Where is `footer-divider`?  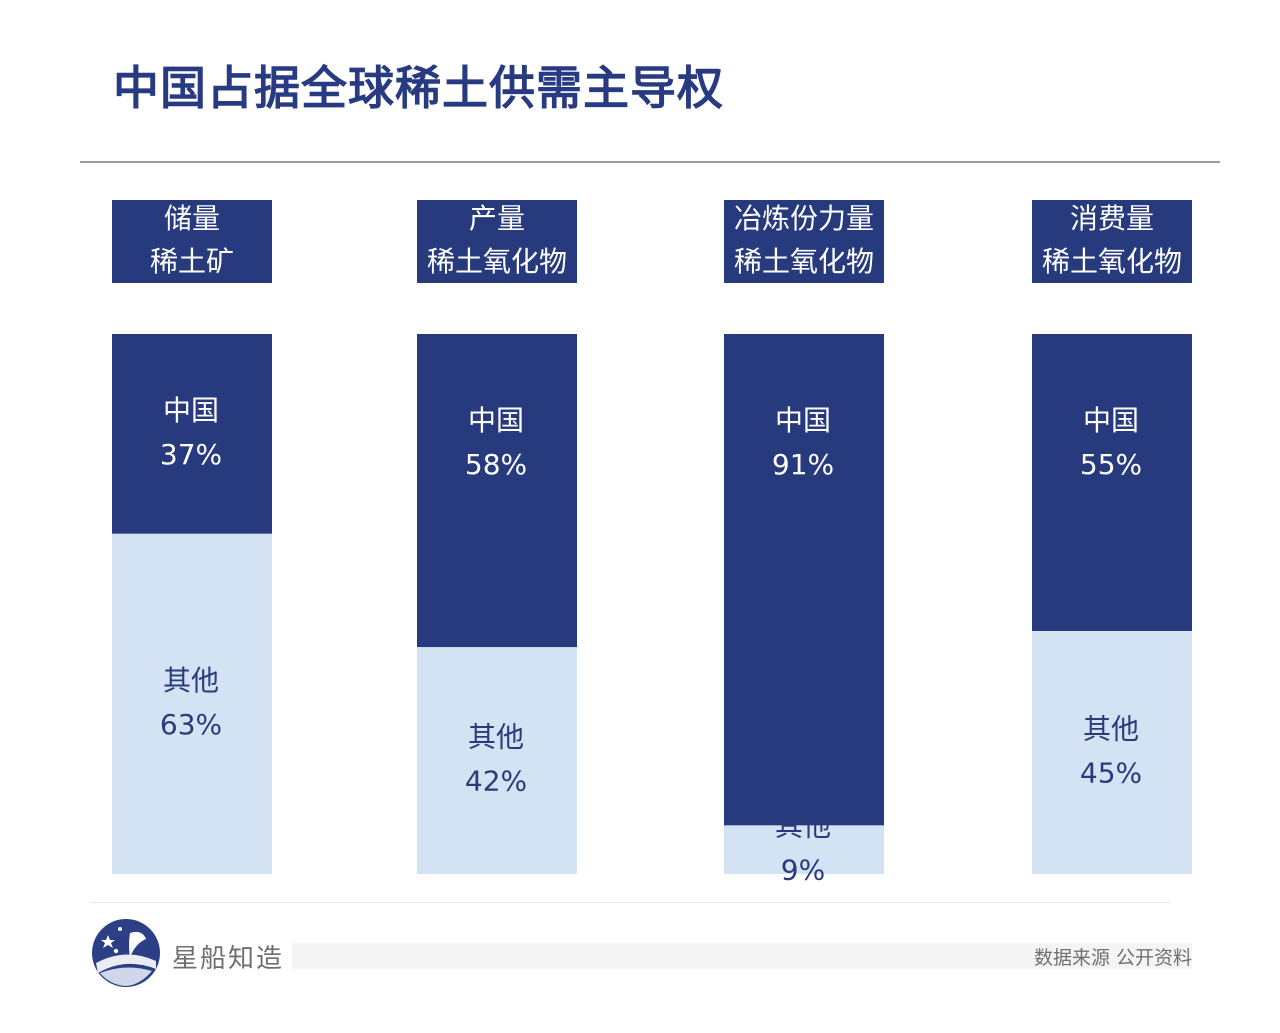
footer-divider is located at coordinates (630, 902).